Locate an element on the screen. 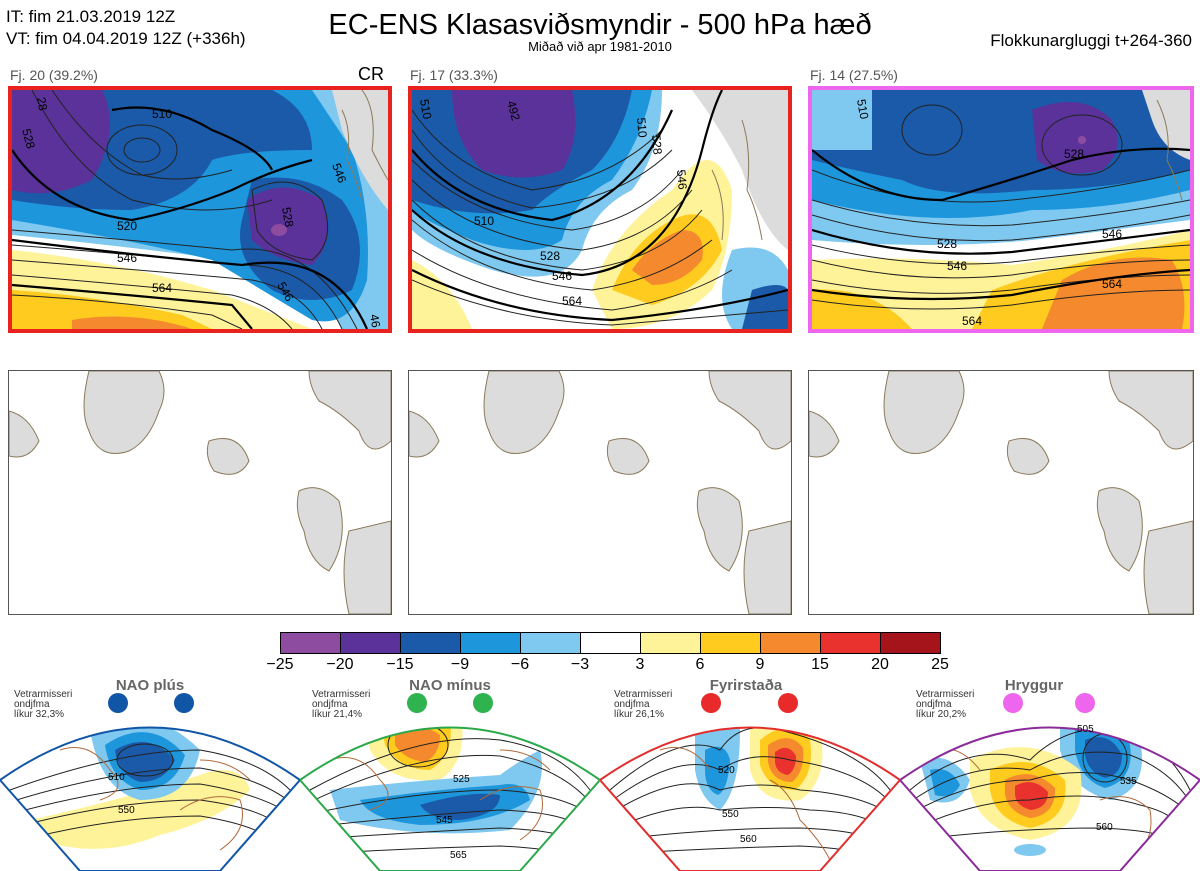 The image size is (1200, 871). cluster-1-field: 510 528 546 528 520 546 564 546 46 28 is located at coordinates (200, 209).